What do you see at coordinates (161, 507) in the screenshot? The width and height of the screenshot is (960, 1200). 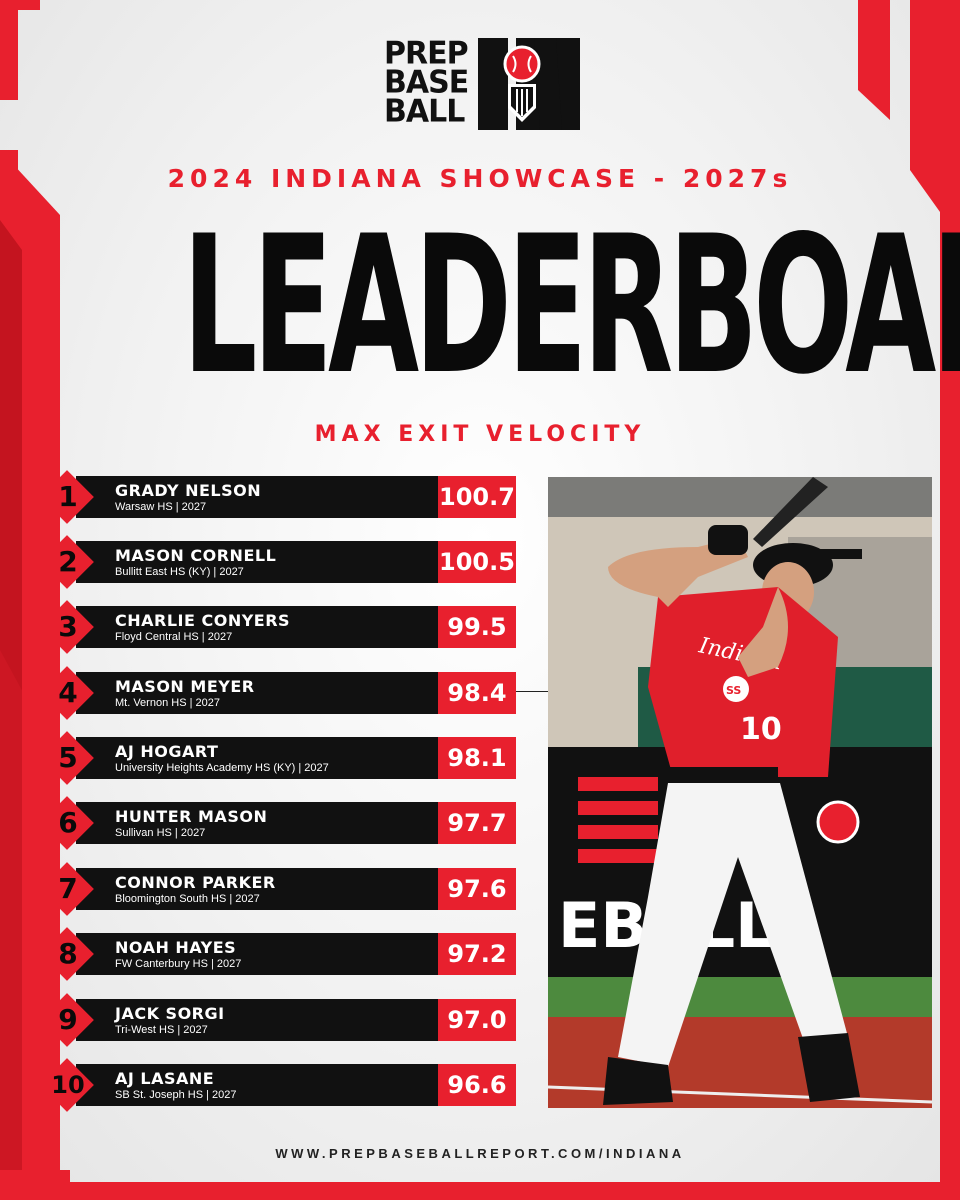 I see `player-school: Warsaw HS | 2027` at bounding box center [161, 507].